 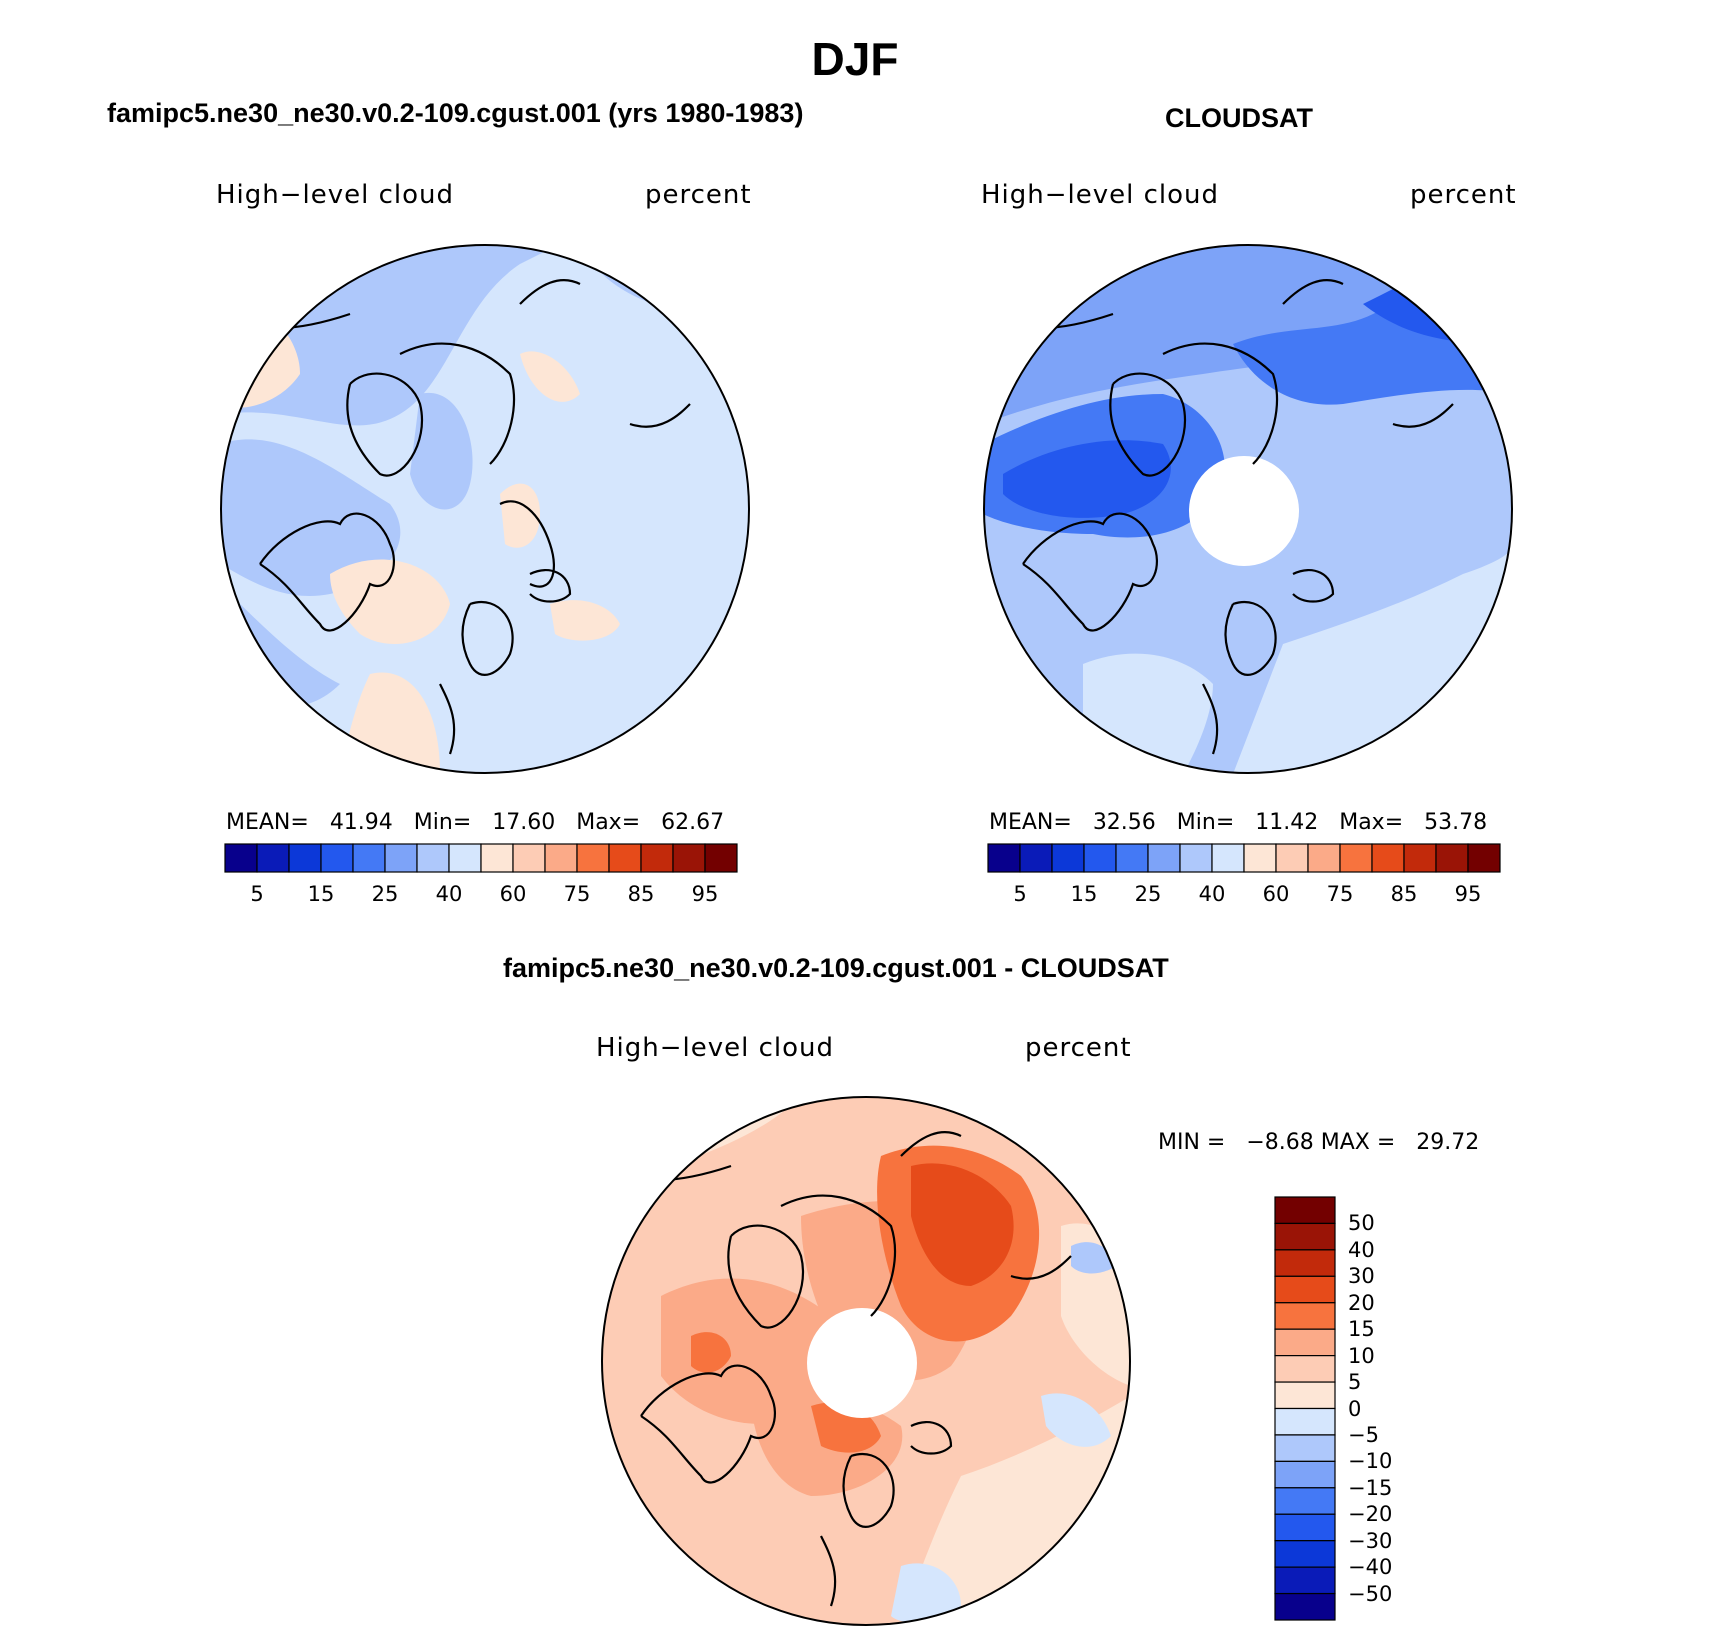 I want to click on model-variable-label: High−level cloud, so click(x=335, y=195).